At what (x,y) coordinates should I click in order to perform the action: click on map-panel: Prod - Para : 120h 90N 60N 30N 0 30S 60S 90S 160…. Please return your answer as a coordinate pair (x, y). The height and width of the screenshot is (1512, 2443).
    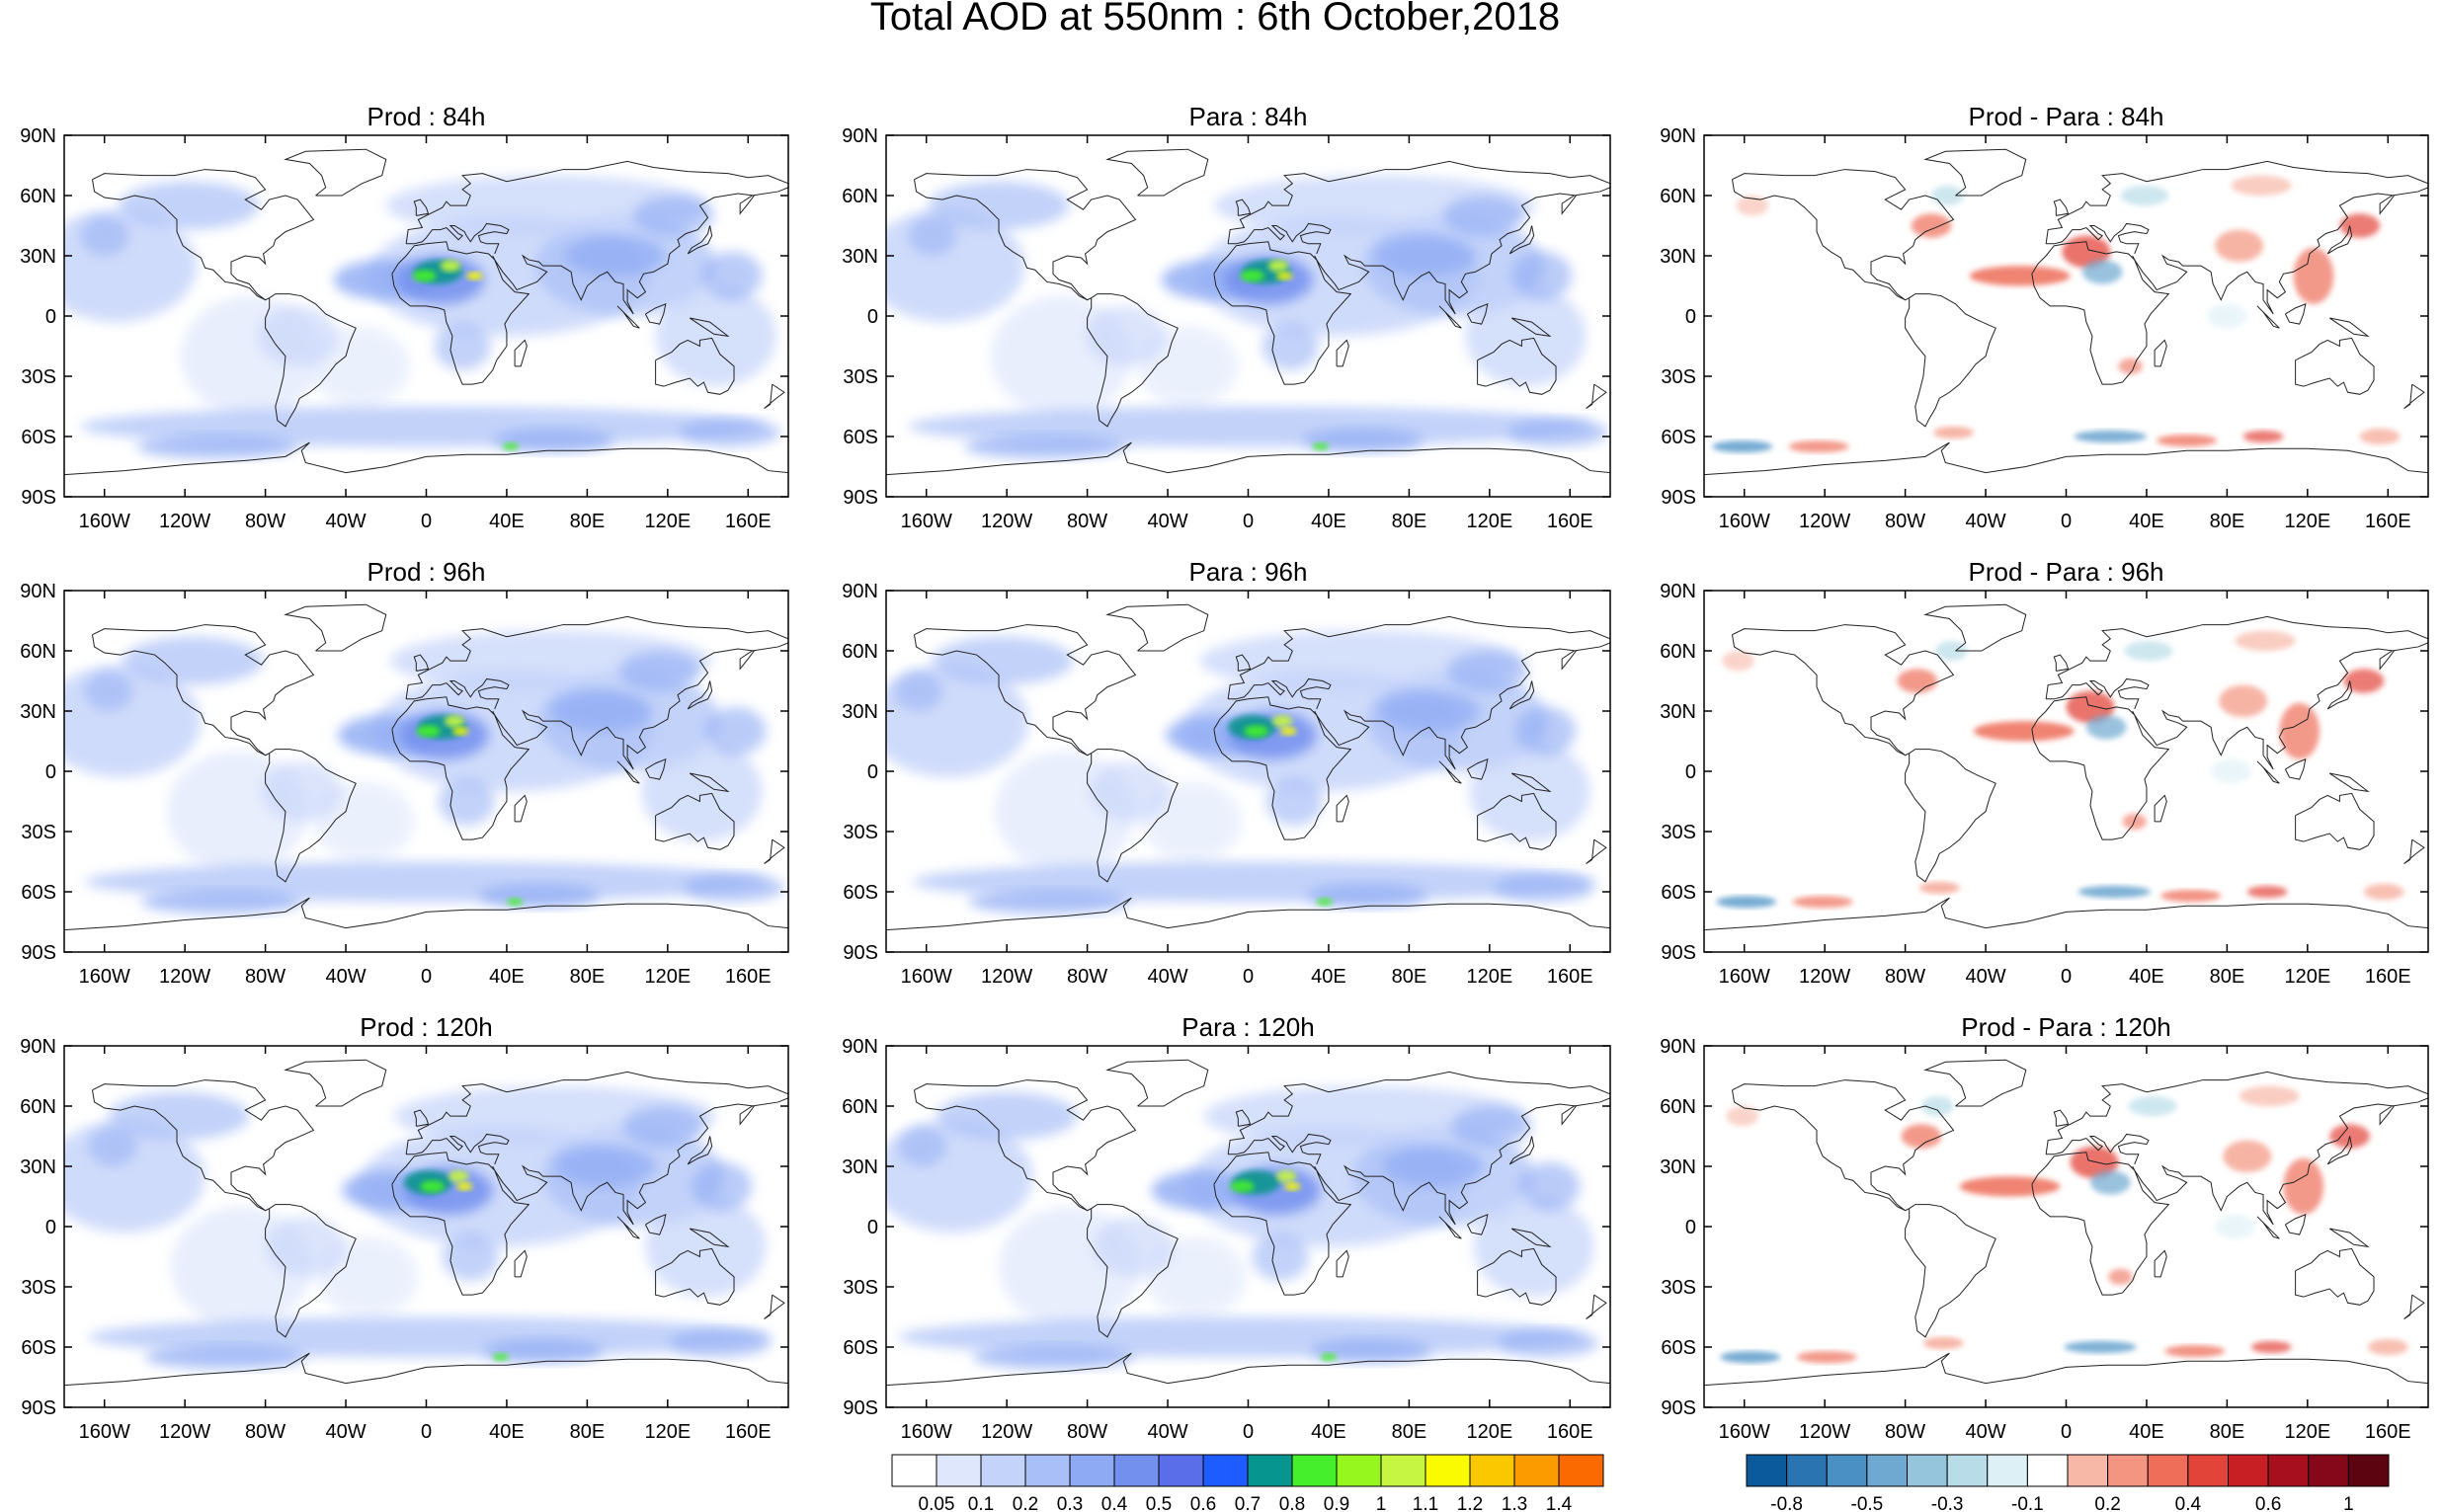
    Looking at the image, I should click on (2044, 1228).